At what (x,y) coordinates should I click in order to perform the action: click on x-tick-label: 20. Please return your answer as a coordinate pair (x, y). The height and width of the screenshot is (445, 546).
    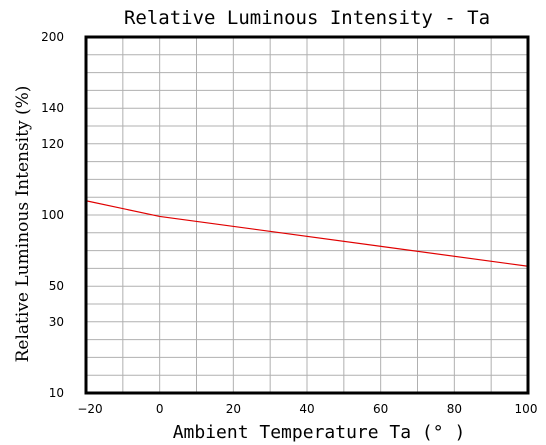
    Looking at the image, I should click on (233, 409).